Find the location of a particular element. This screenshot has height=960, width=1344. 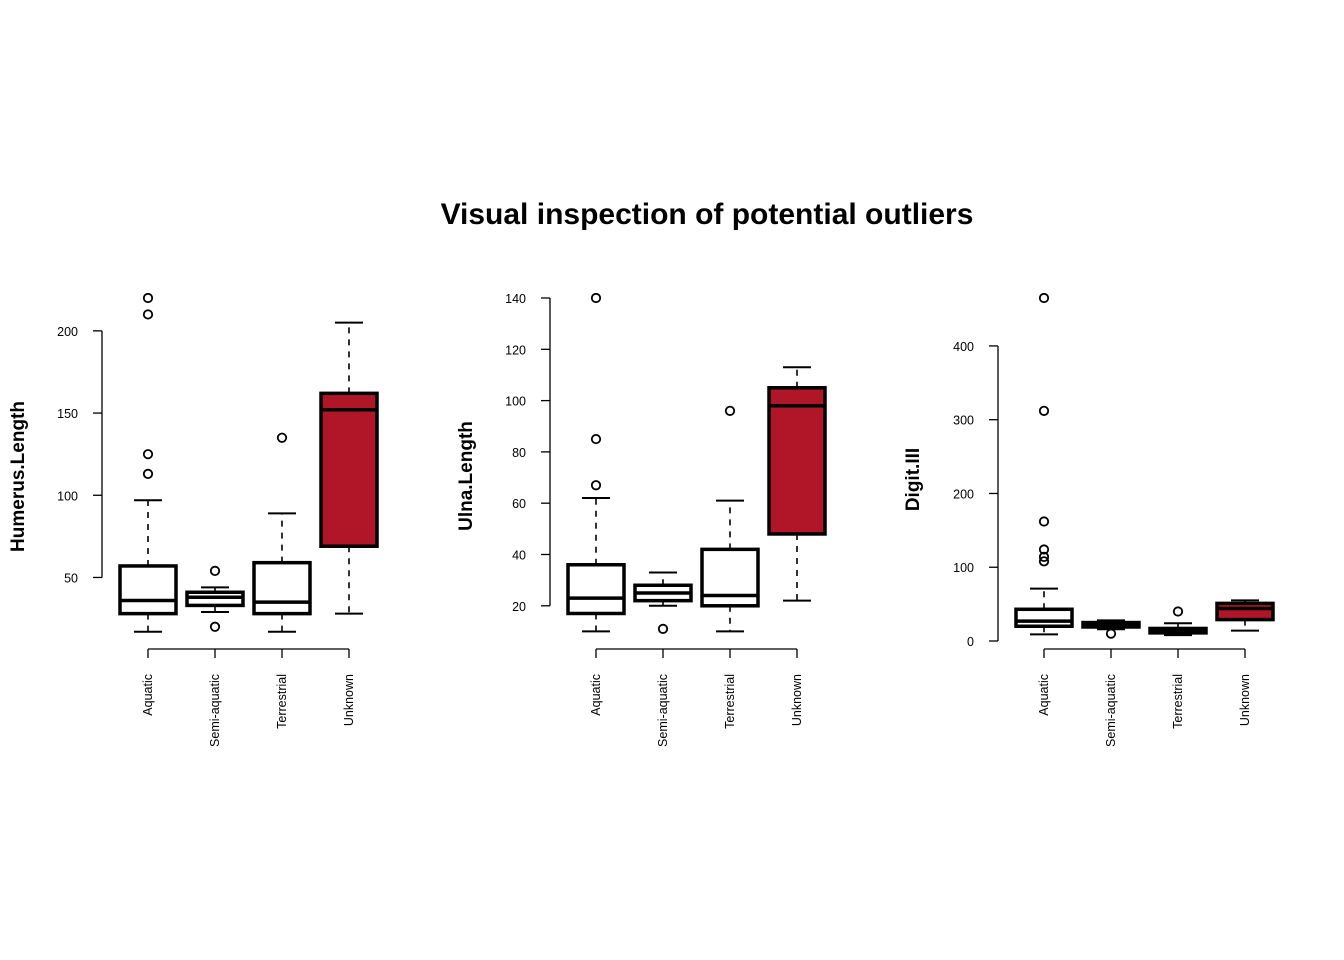

y-axis-label: Humerus.Length is located at coordinates (18, 476).